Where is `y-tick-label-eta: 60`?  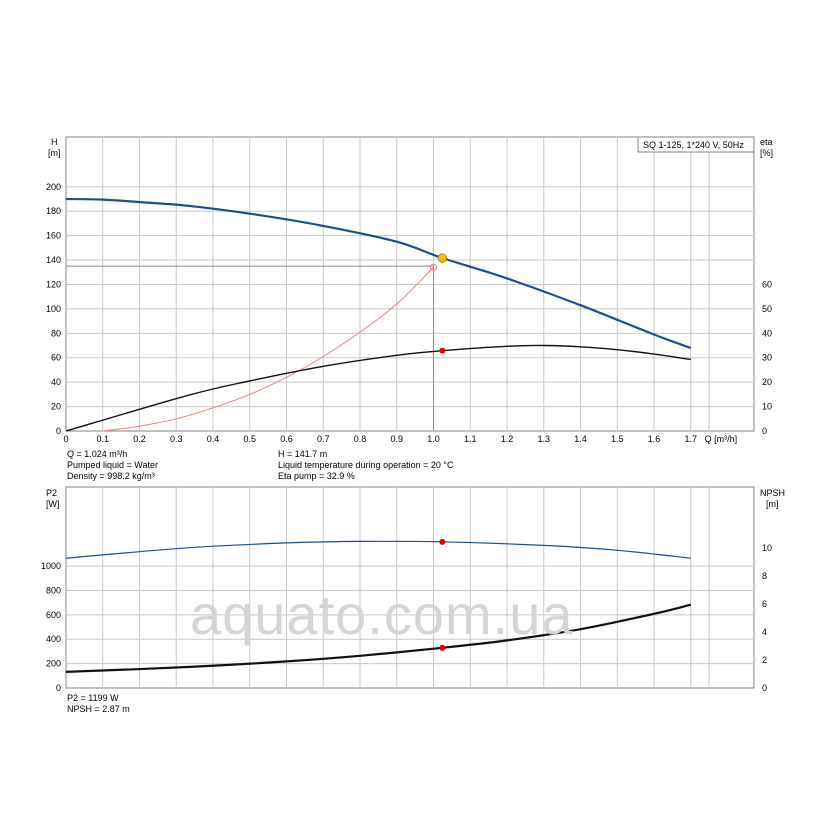
y-tick-label-eta: 60 is located at coordinates (767, 284).